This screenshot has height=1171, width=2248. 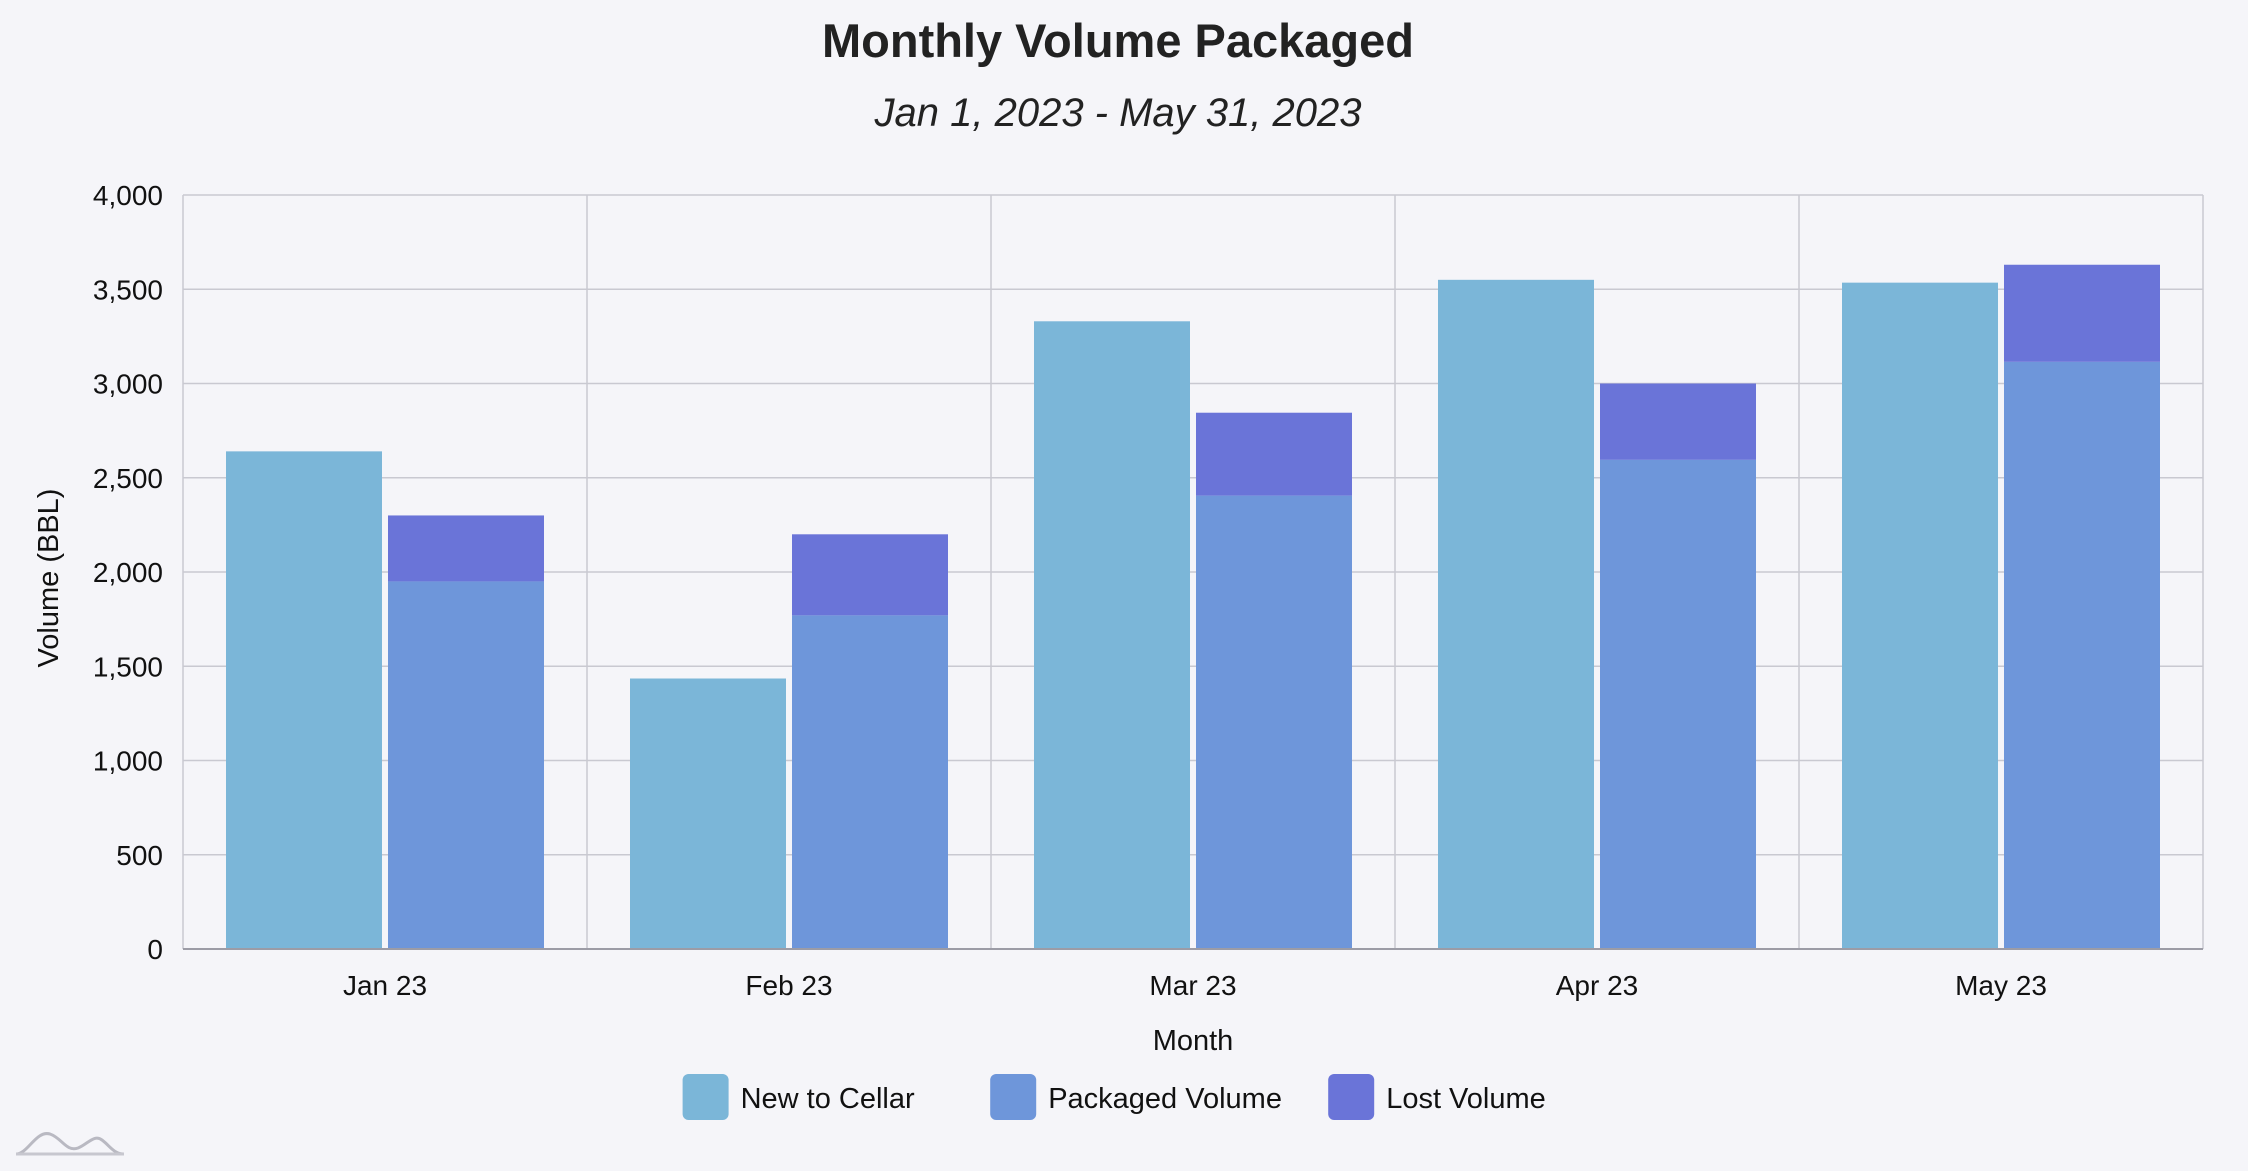 I want to click on x-tick-label: Mar 23, so click(x=1192, y=985).